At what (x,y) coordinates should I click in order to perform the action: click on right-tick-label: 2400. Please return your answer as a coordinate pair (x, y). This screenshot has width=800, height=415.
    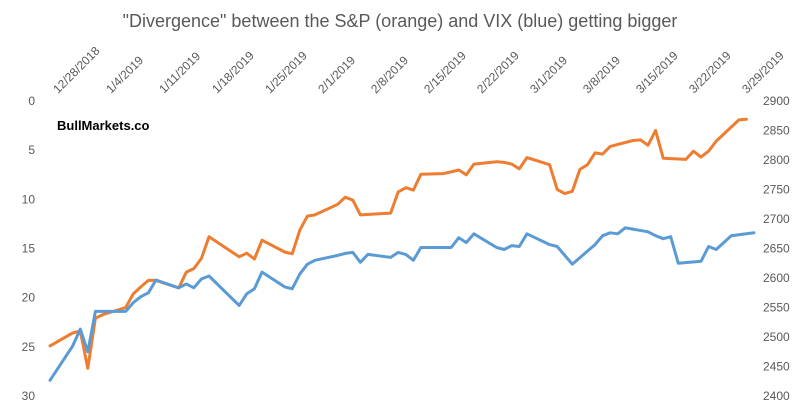
    Looking at the image, I should click on (776, 396).